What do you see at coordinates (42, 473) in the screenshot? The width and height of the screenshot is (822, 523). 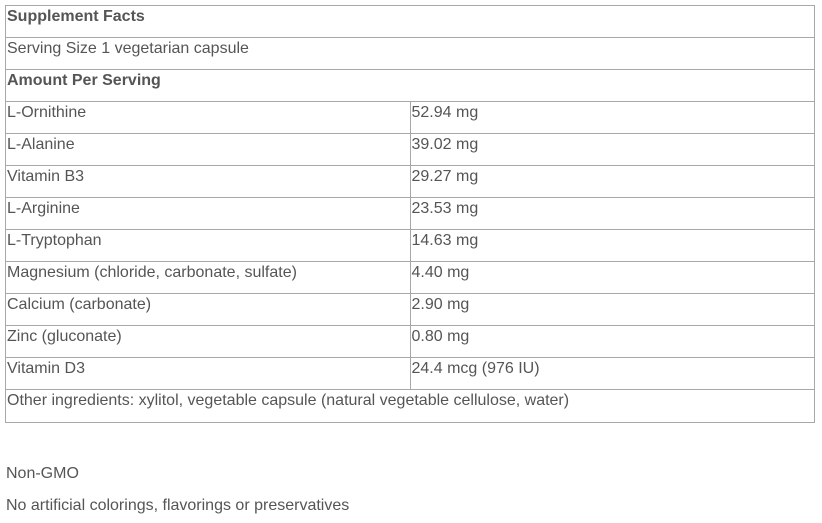 I see `non-gmo-note: Non-GMO` at bounding box center [42, 473].